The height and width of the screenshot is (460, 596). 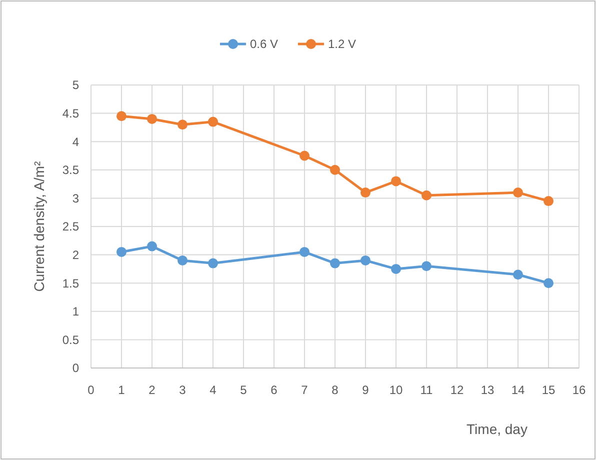 I want to click on x-tick-label: 3, so click(x=182, y=390).